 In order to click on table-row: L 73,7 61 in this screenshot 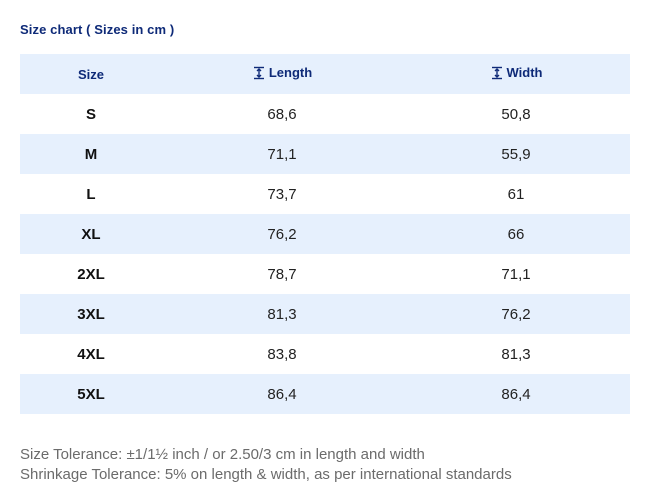, I will do `click(325, 194)`.